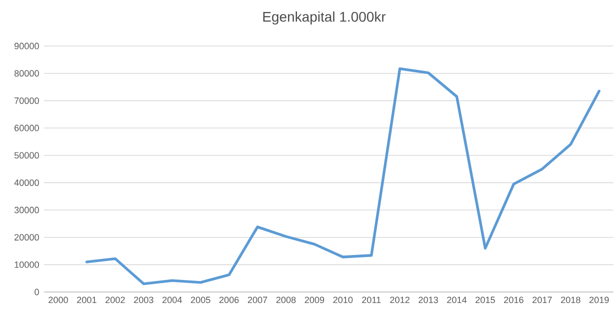  Describe the element at coordinates (26, 210) in the screenshot. I see `y-tick-label: 30000` at that location.